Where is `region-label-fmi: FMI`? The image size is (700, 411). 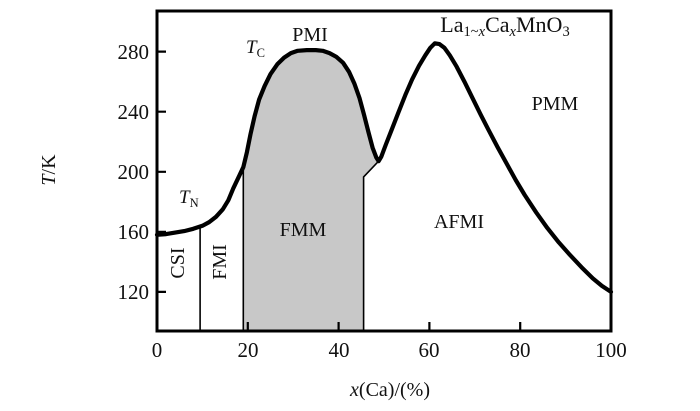
region-label-fmi: FMI is located at coordinates (220, 262).